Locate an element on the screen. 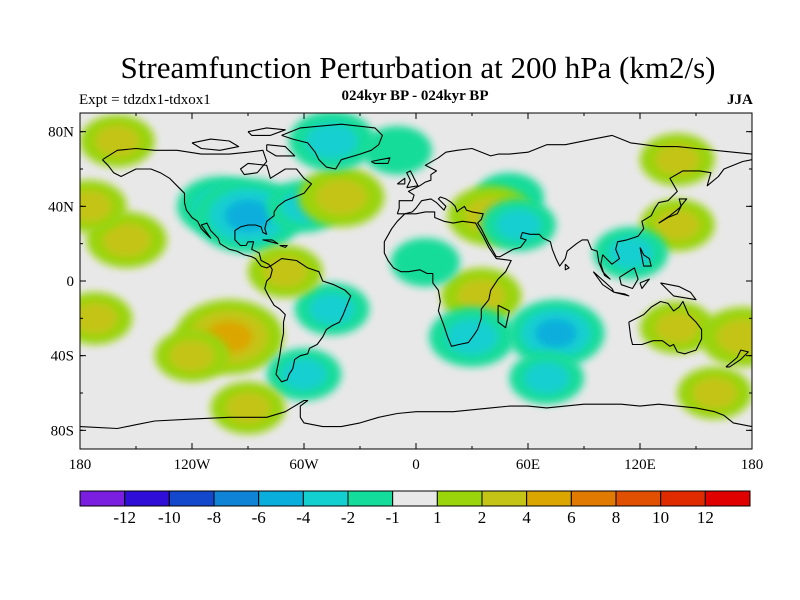  lon-tick-label: 120E is located at coordinates (640, 465).